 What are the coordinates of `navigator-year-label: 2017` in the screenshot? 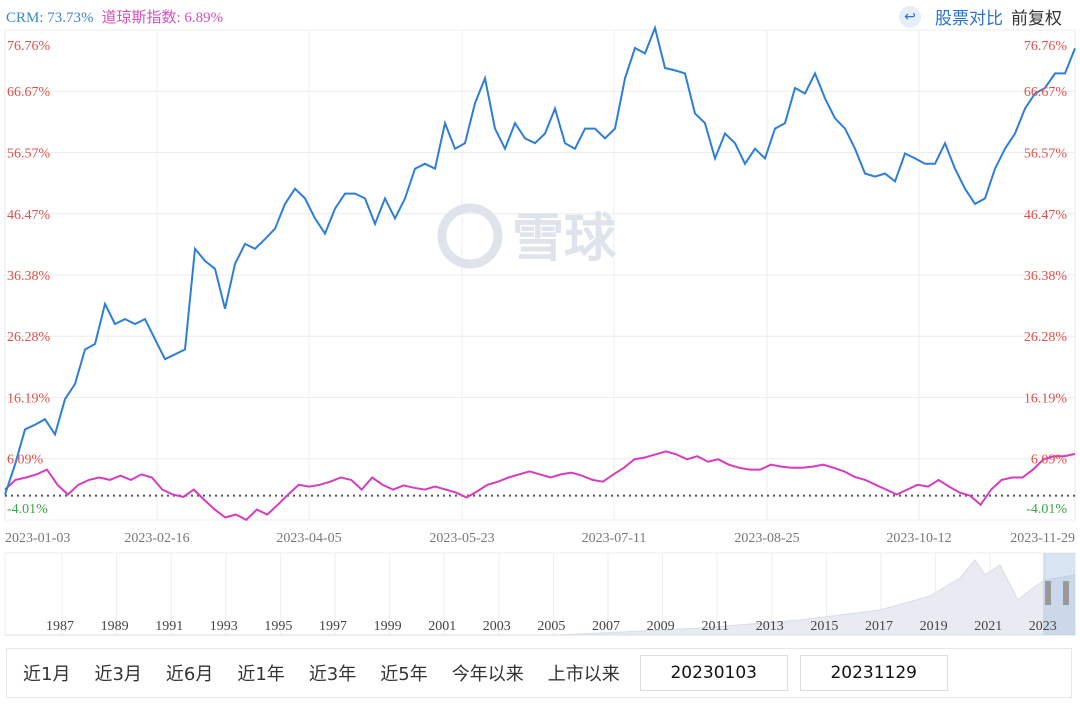 It's located at (879, 626).